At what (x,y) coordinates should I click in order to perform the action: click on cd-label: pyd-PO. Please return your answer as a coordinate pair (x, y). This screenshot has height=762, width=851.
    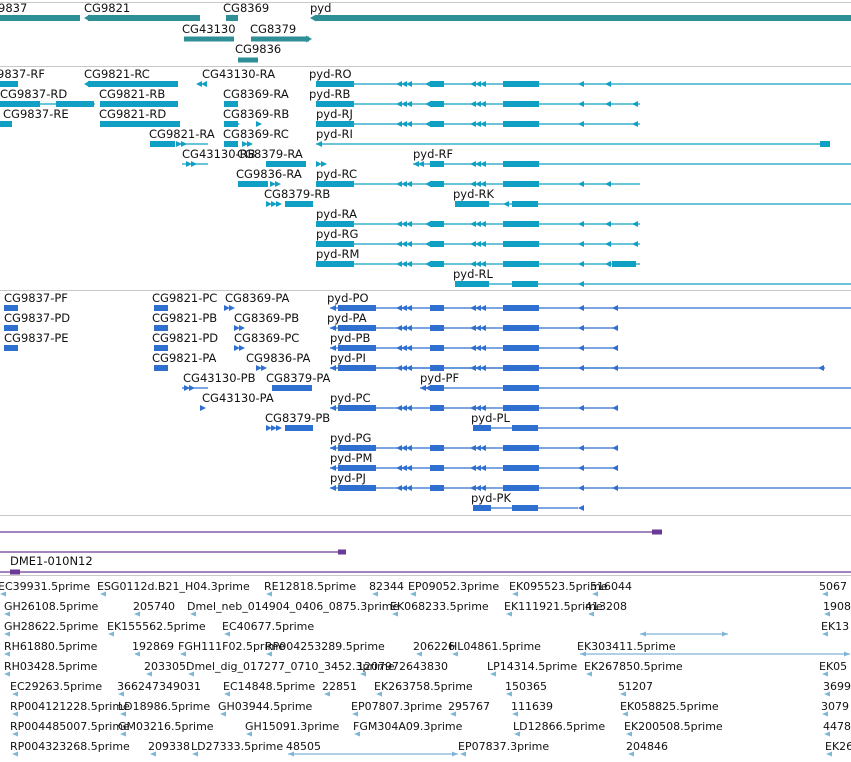
    Looking at the image, I should click on (348, 298).